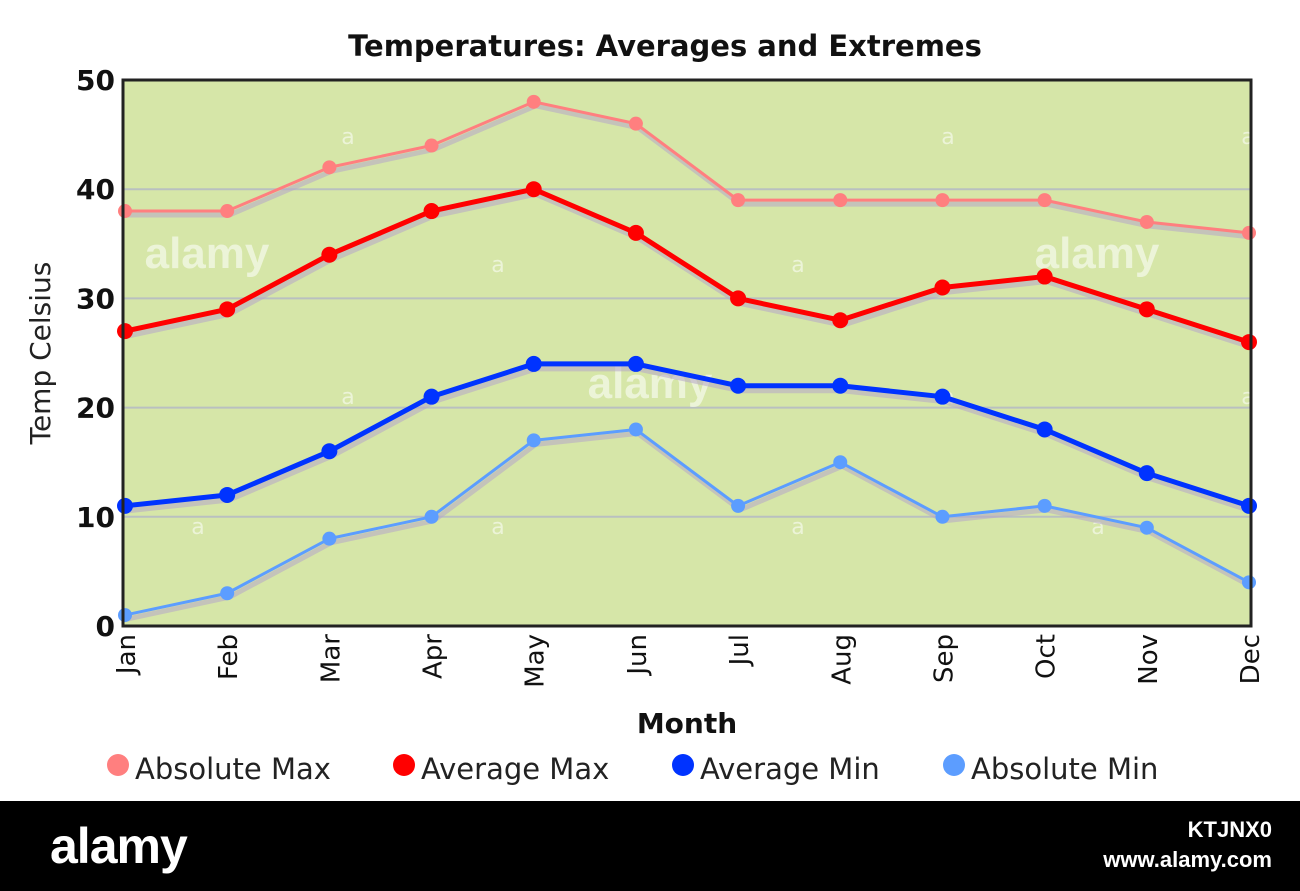 This screenshot has width=1300, height=891. Describe the element at coordinates (127, 655) in the screenshot. I see `x-tick-label: Jan` at that location.